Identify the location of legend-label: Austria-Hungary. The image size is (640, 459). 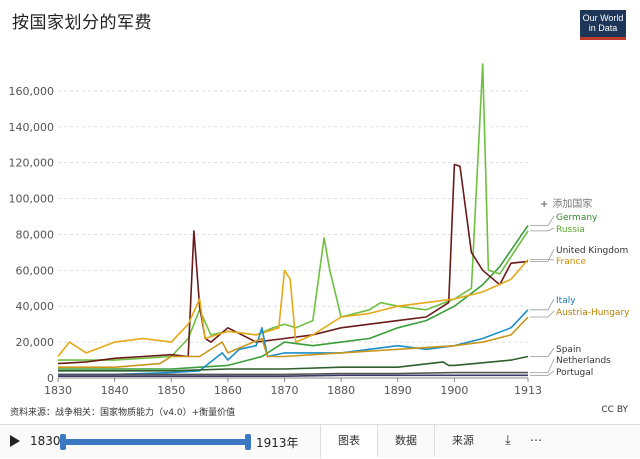
(593, 313).